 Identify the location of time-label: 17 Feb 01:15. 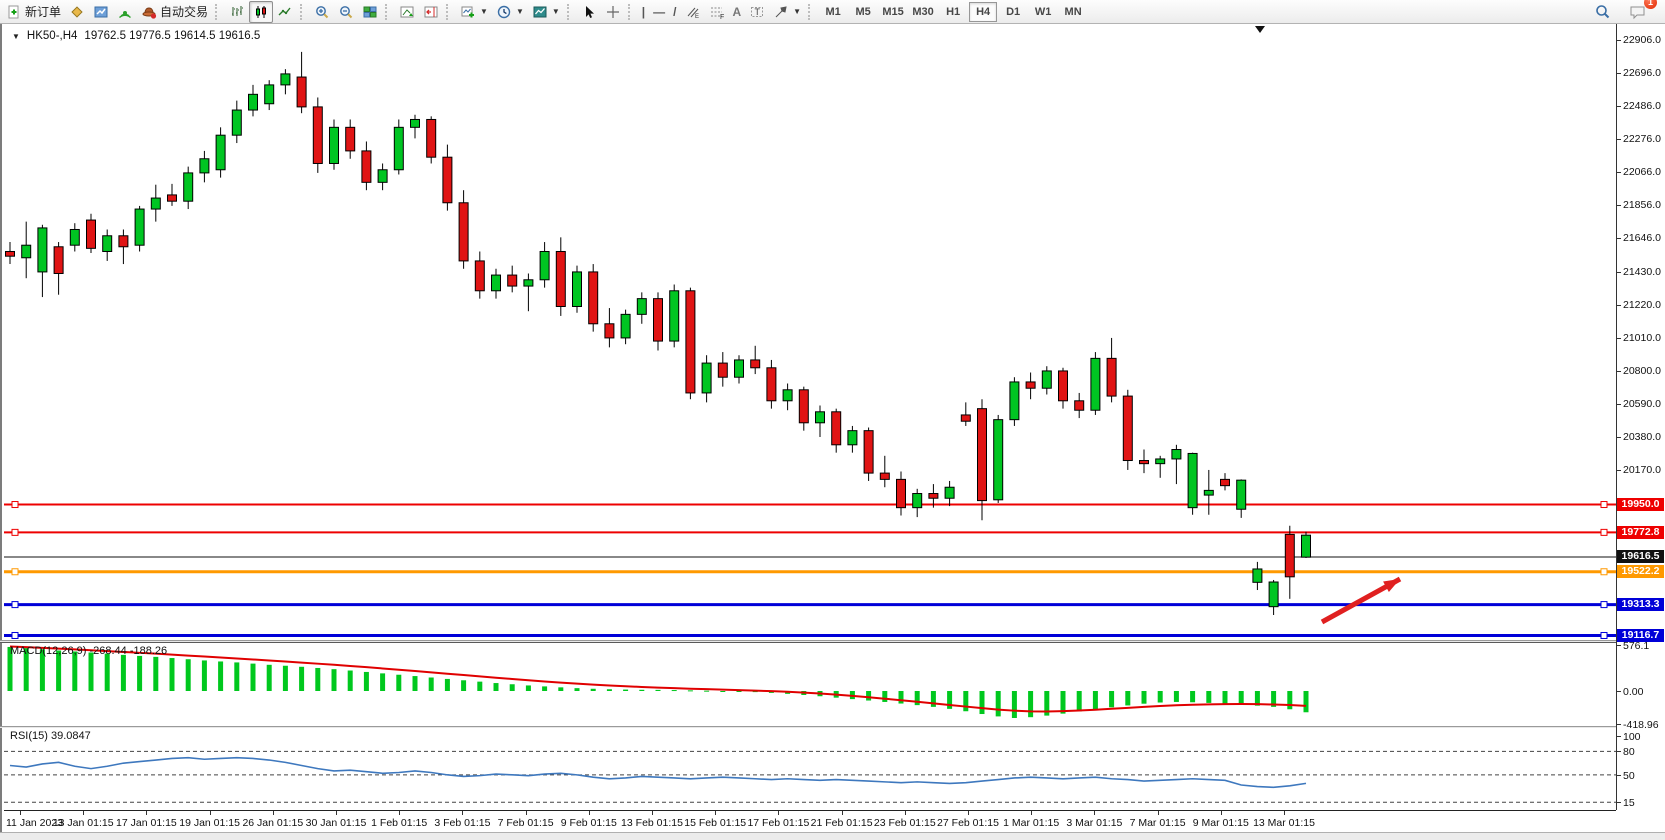
(778, 823).